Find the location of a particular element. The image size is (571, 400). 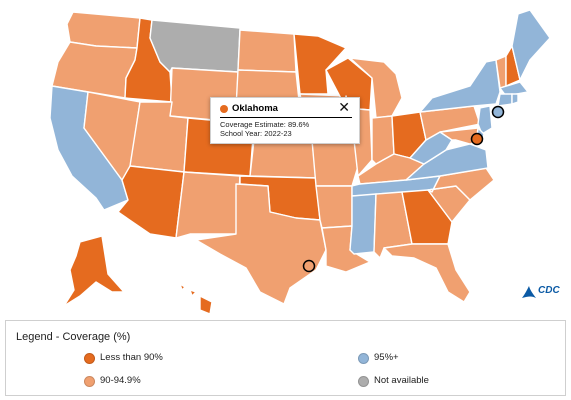

state-new-york is located at coordinates (460, 86).